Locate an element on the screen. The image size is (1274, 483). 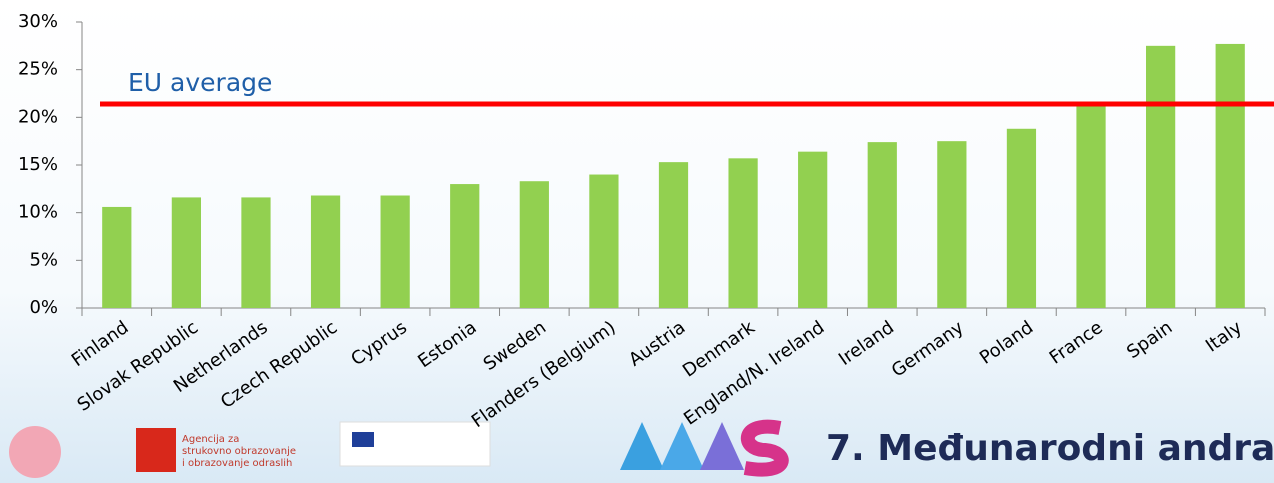
eu-logo is located at coordinates (415, 444).